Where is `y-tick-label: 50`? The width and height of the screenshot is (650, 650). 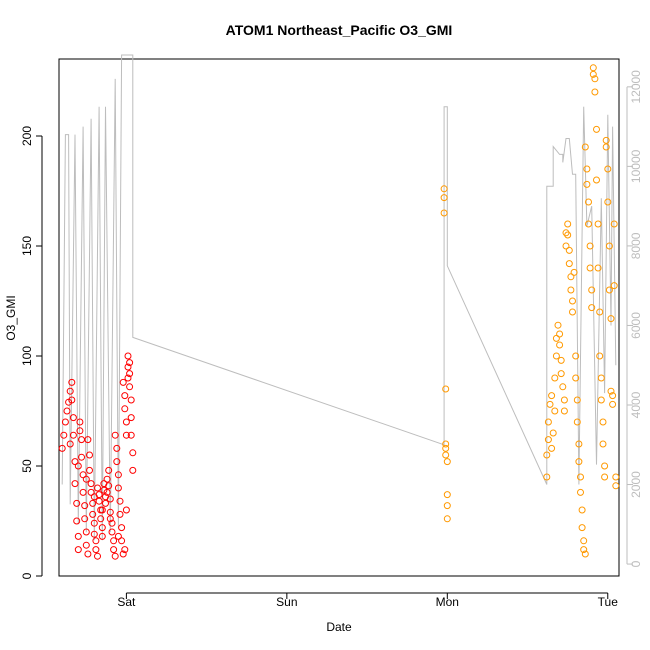 y-tick-label: 50 is located at coordinates (27, 466).